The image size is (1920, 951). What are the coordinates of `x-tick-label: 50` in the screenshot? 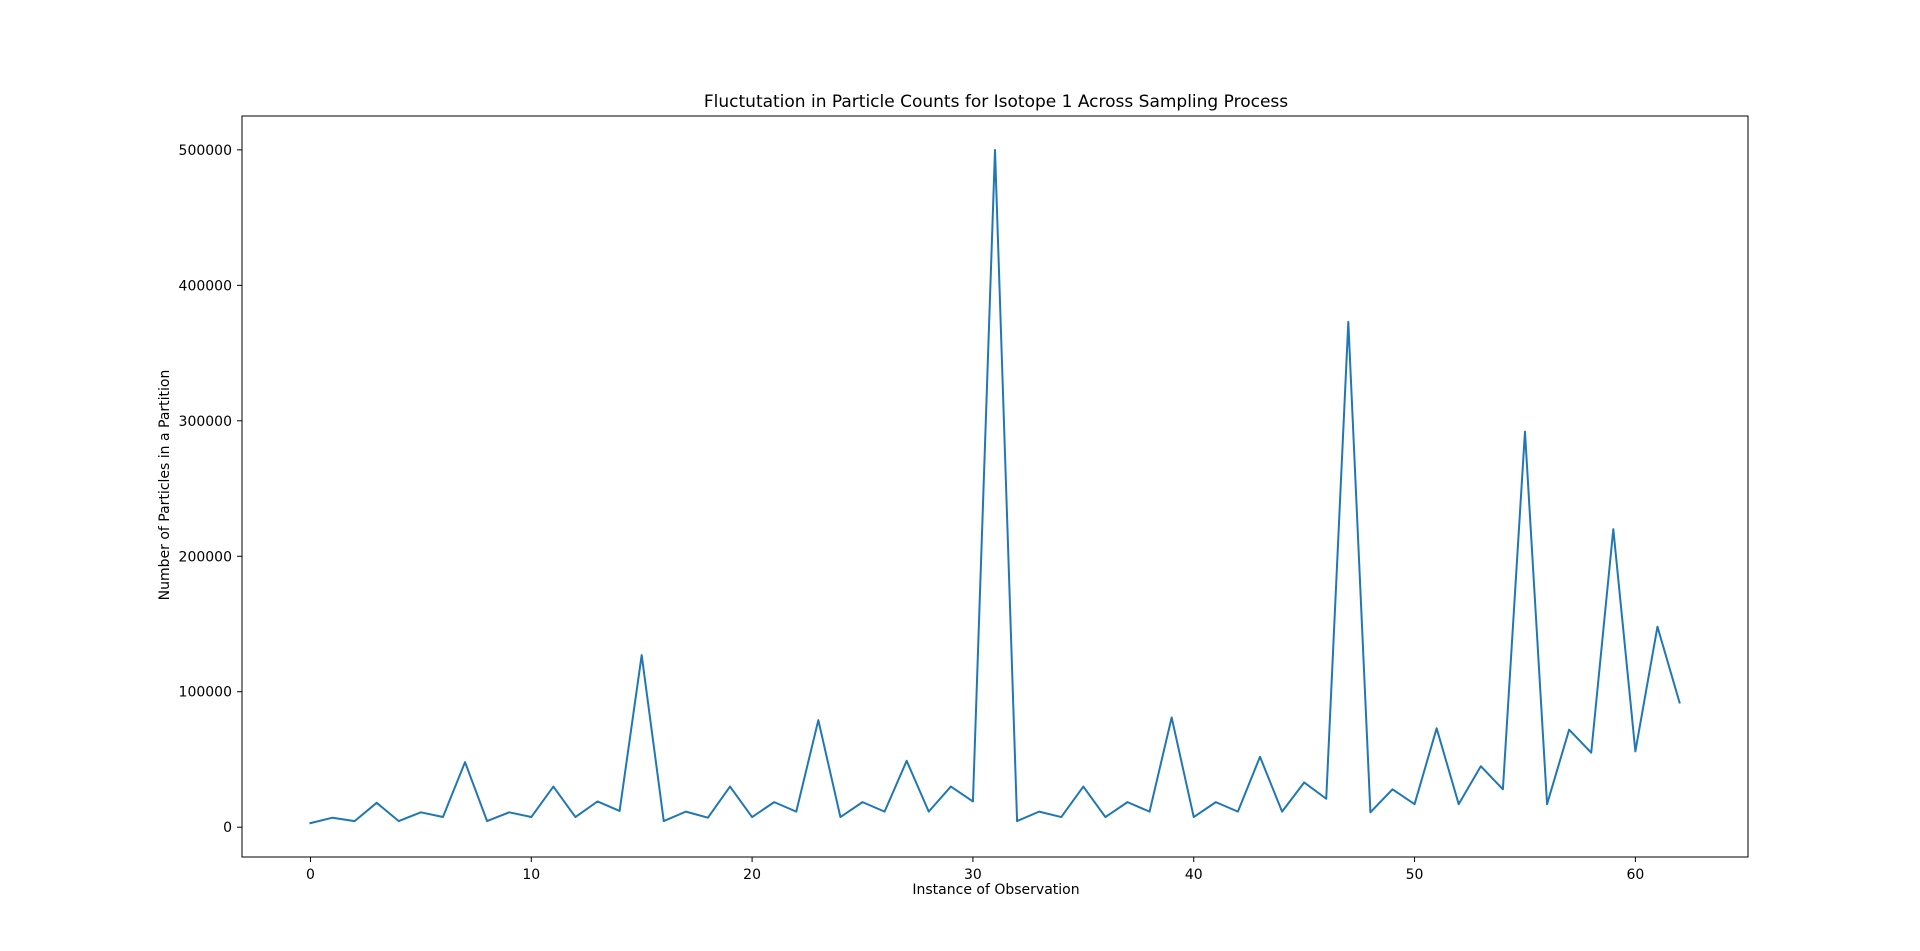 It's located at (1415, 875).